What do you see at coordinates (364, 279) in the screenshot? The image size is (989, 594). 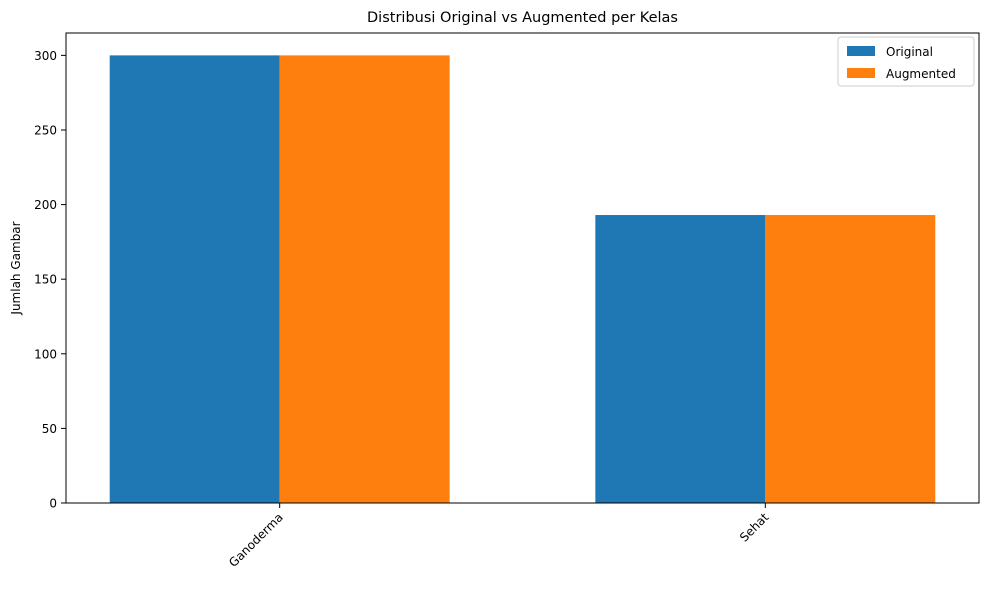 I see `bar-augmented-ganoderma` at bounding box center [364, 279].